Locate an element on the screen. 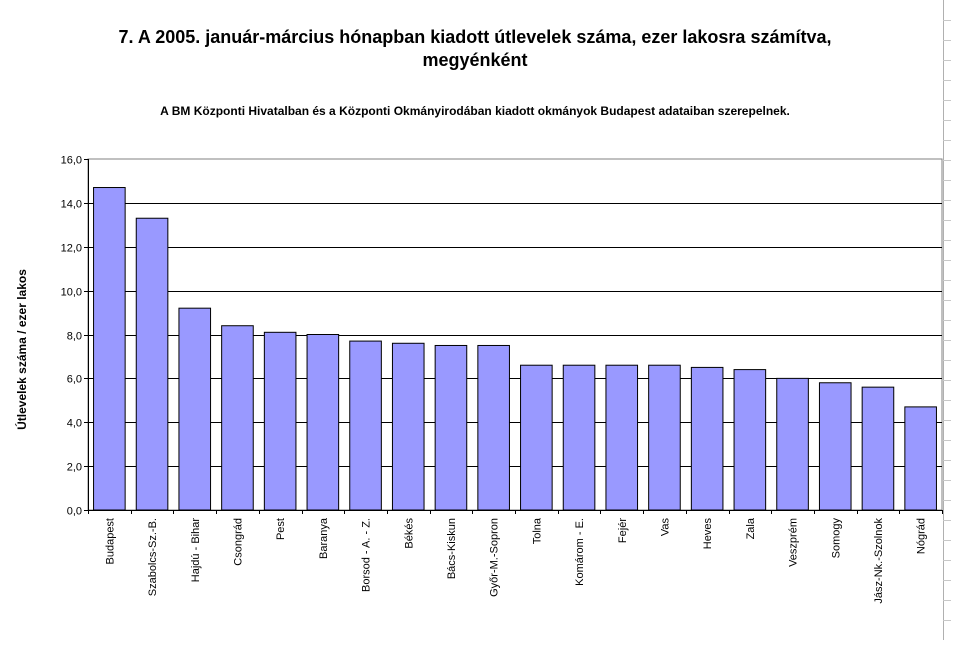 The width and height of the screenshot is (961, 645). x-tick-label: Pest is located at coordinates (281, 529).